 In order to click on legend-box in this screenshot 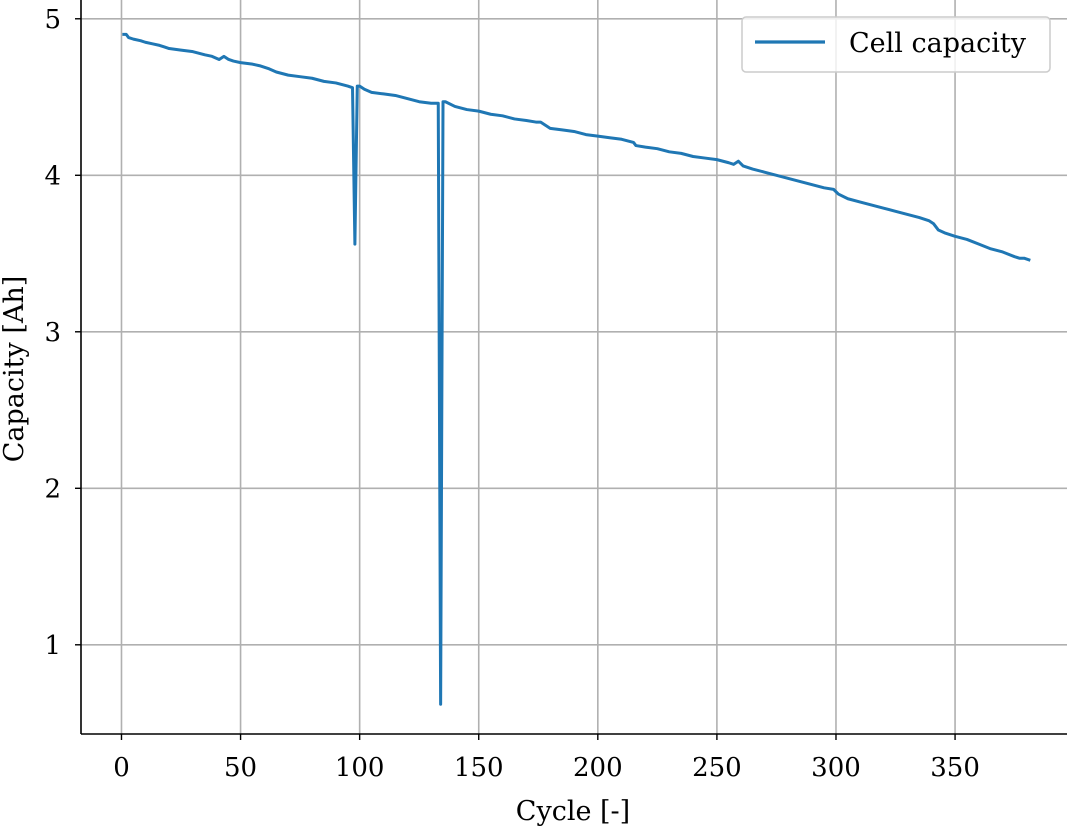, I will do `click(896, 44)`.